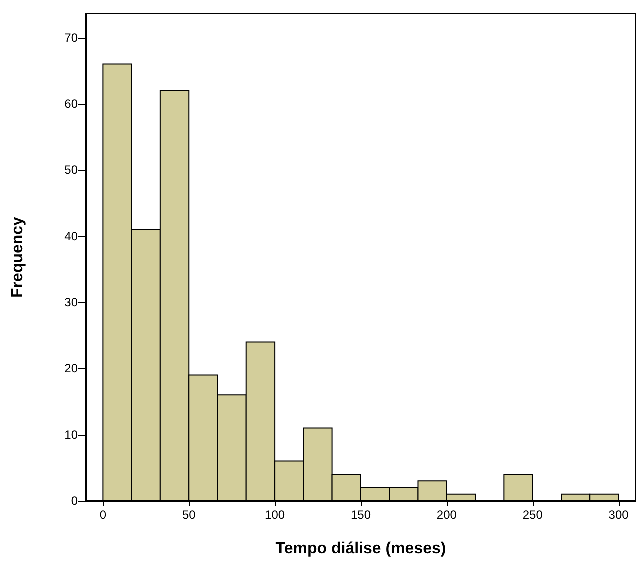 The image size is (637, 565). I want to click on y-tick-label: 0, so click(74, 501).